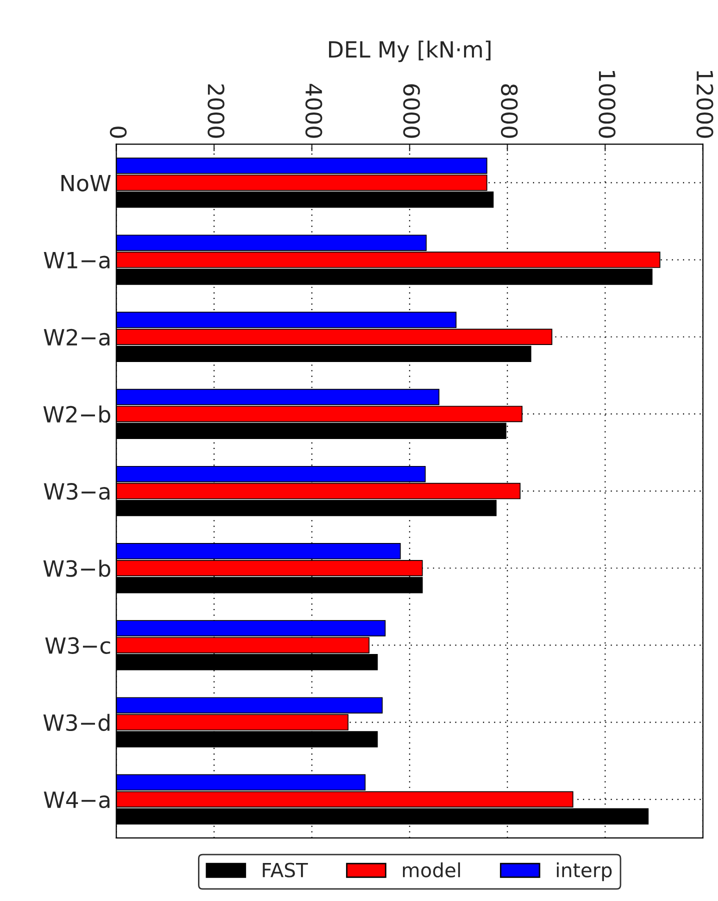 The image size is (718, 901). What do you see at coordinates (77, 800) in the screenshot?
I see `y-tick-label: W4−a` at bounding box center [77, 800].